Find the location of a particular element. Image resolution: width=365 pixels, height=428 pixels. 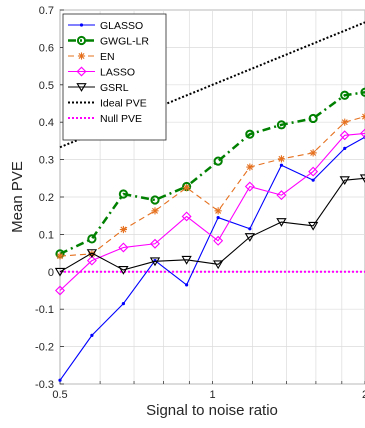

y-axis-label: Mean PVE is located at coordinates (17, 197).